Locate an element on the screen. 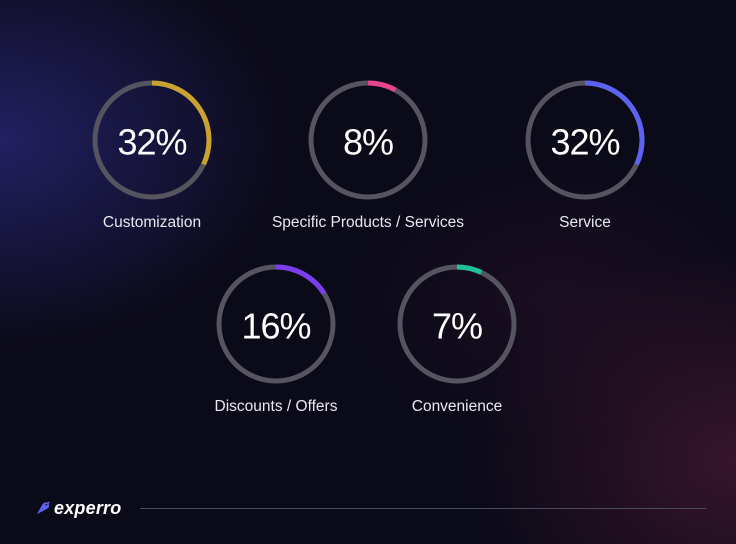 The image size is (736, 544). ring-label: Customization is located at coordinates (152, 222).